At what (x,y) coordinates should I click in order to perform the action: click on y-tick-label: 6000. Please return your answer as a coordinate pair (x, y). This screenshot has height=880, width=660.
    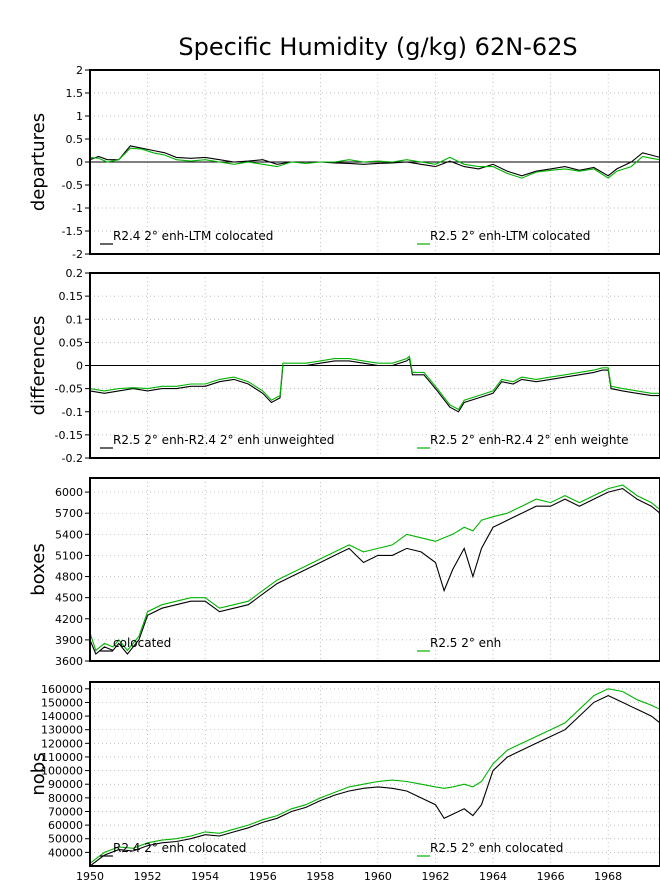
    Looking at the image, I should click on (69, 492).